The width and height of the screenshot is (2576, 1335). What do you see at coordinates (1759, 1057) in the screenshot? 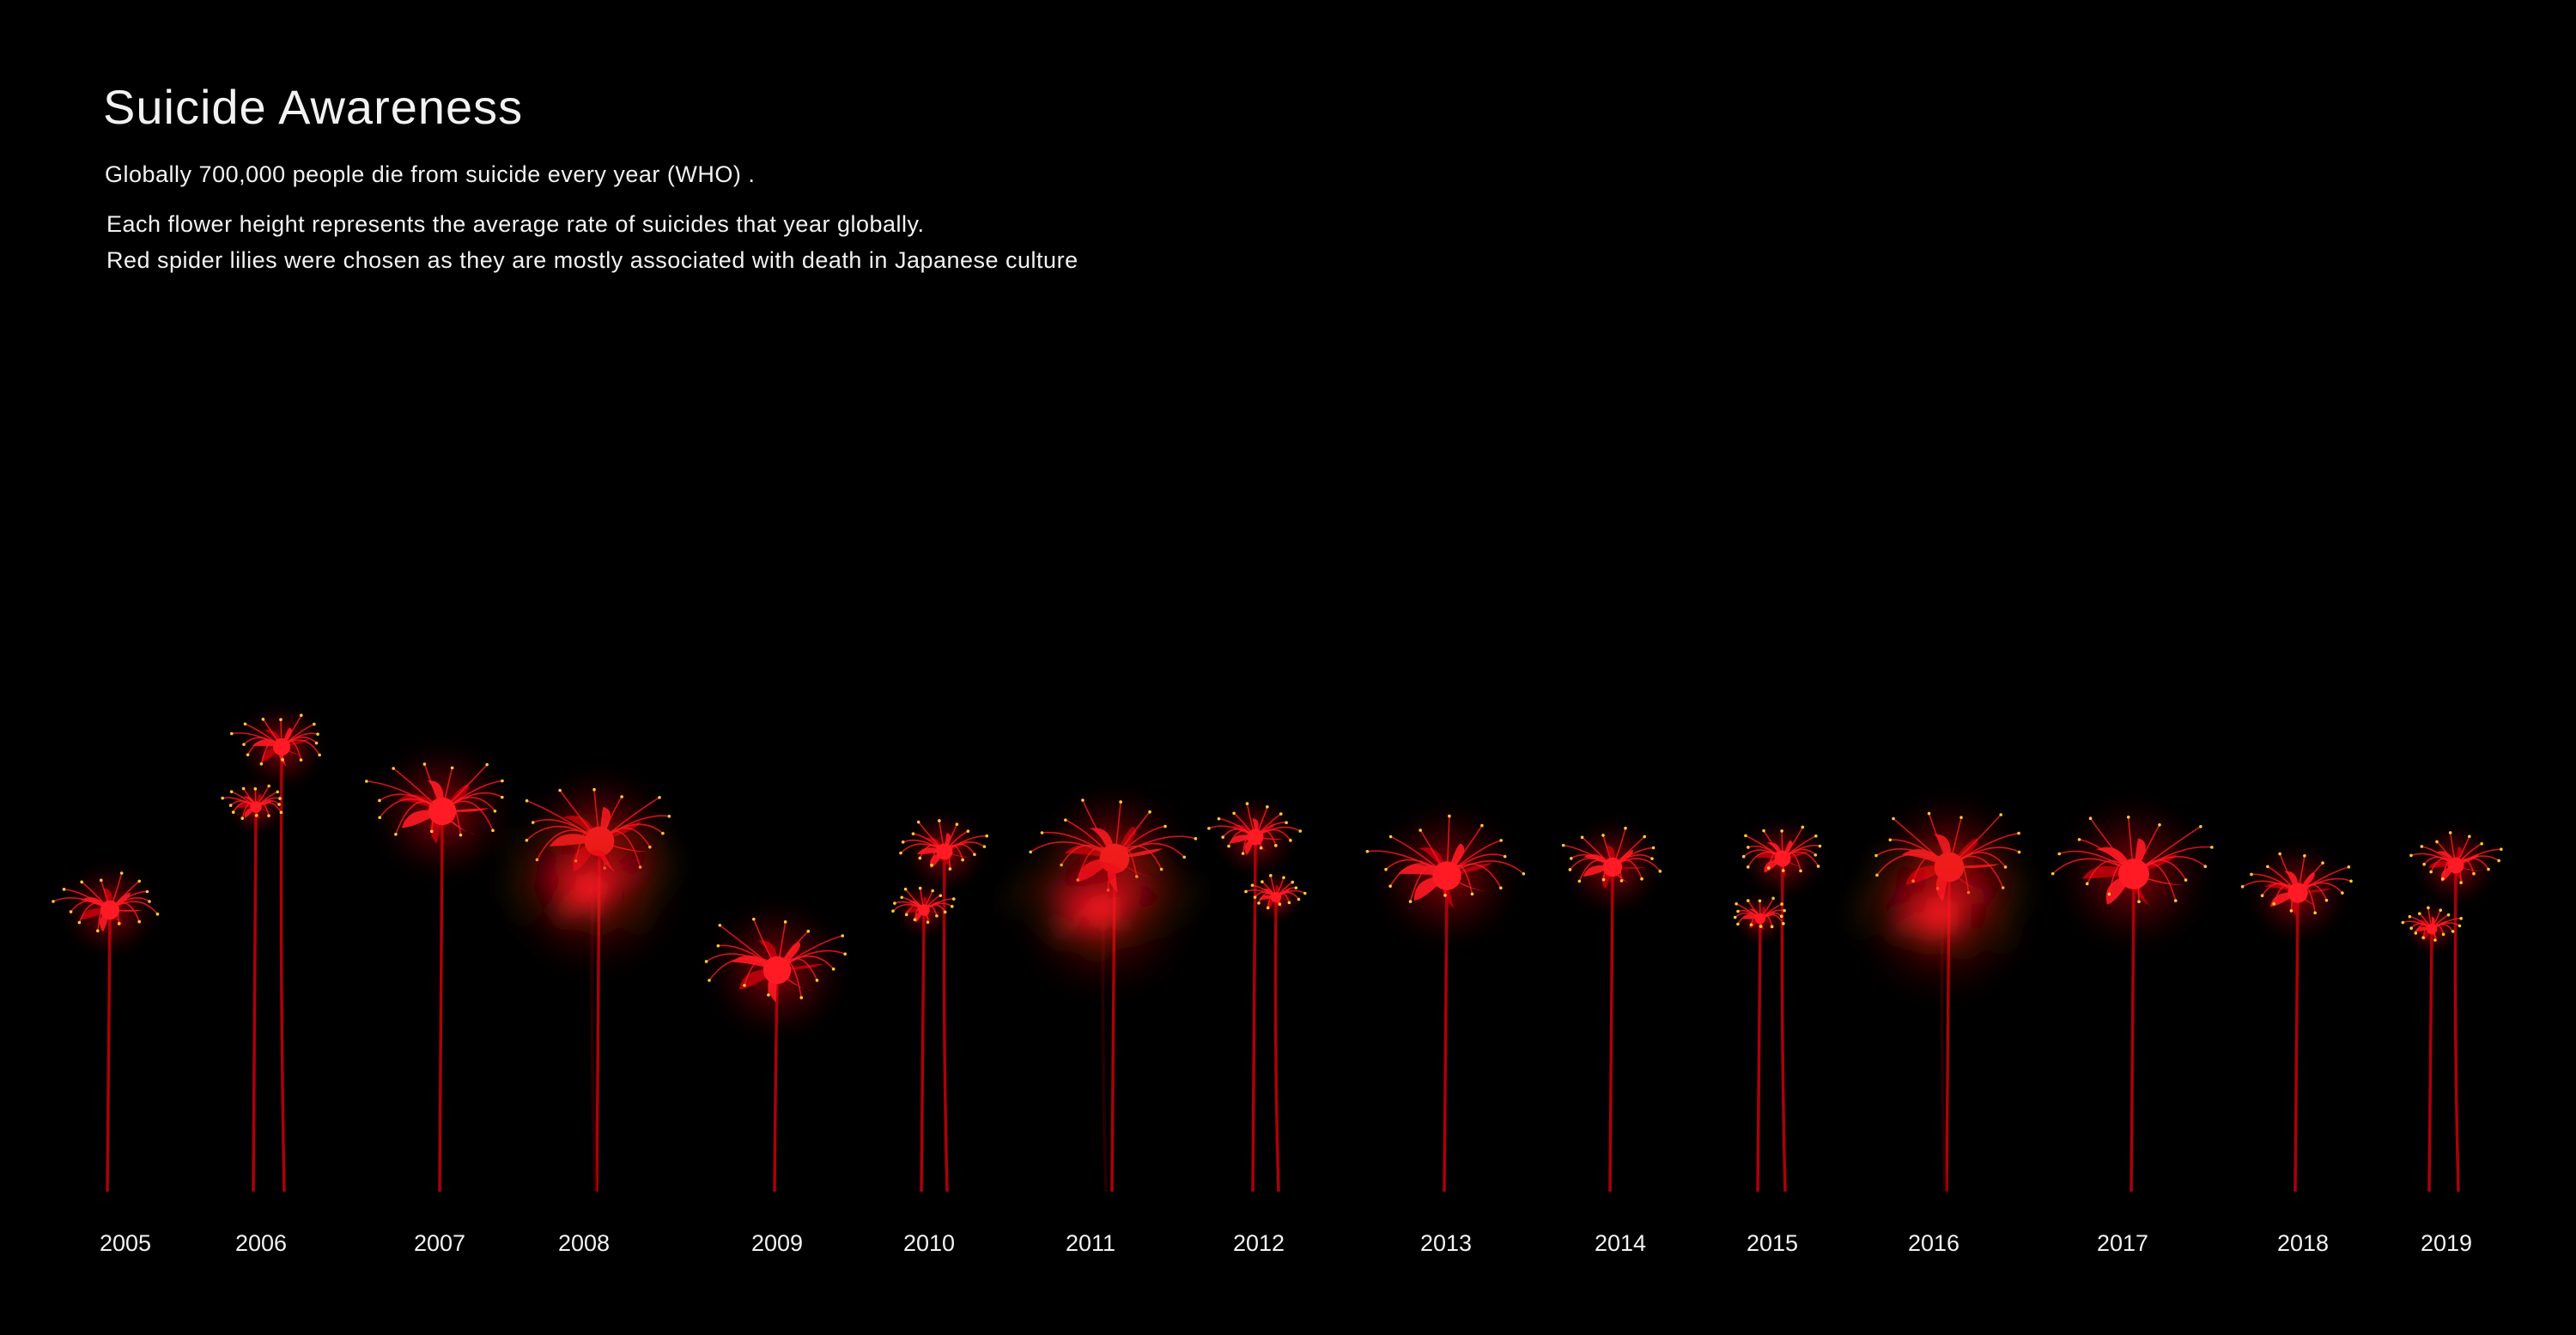
I see `flower-stem` at bounding box center [1759, 1057].